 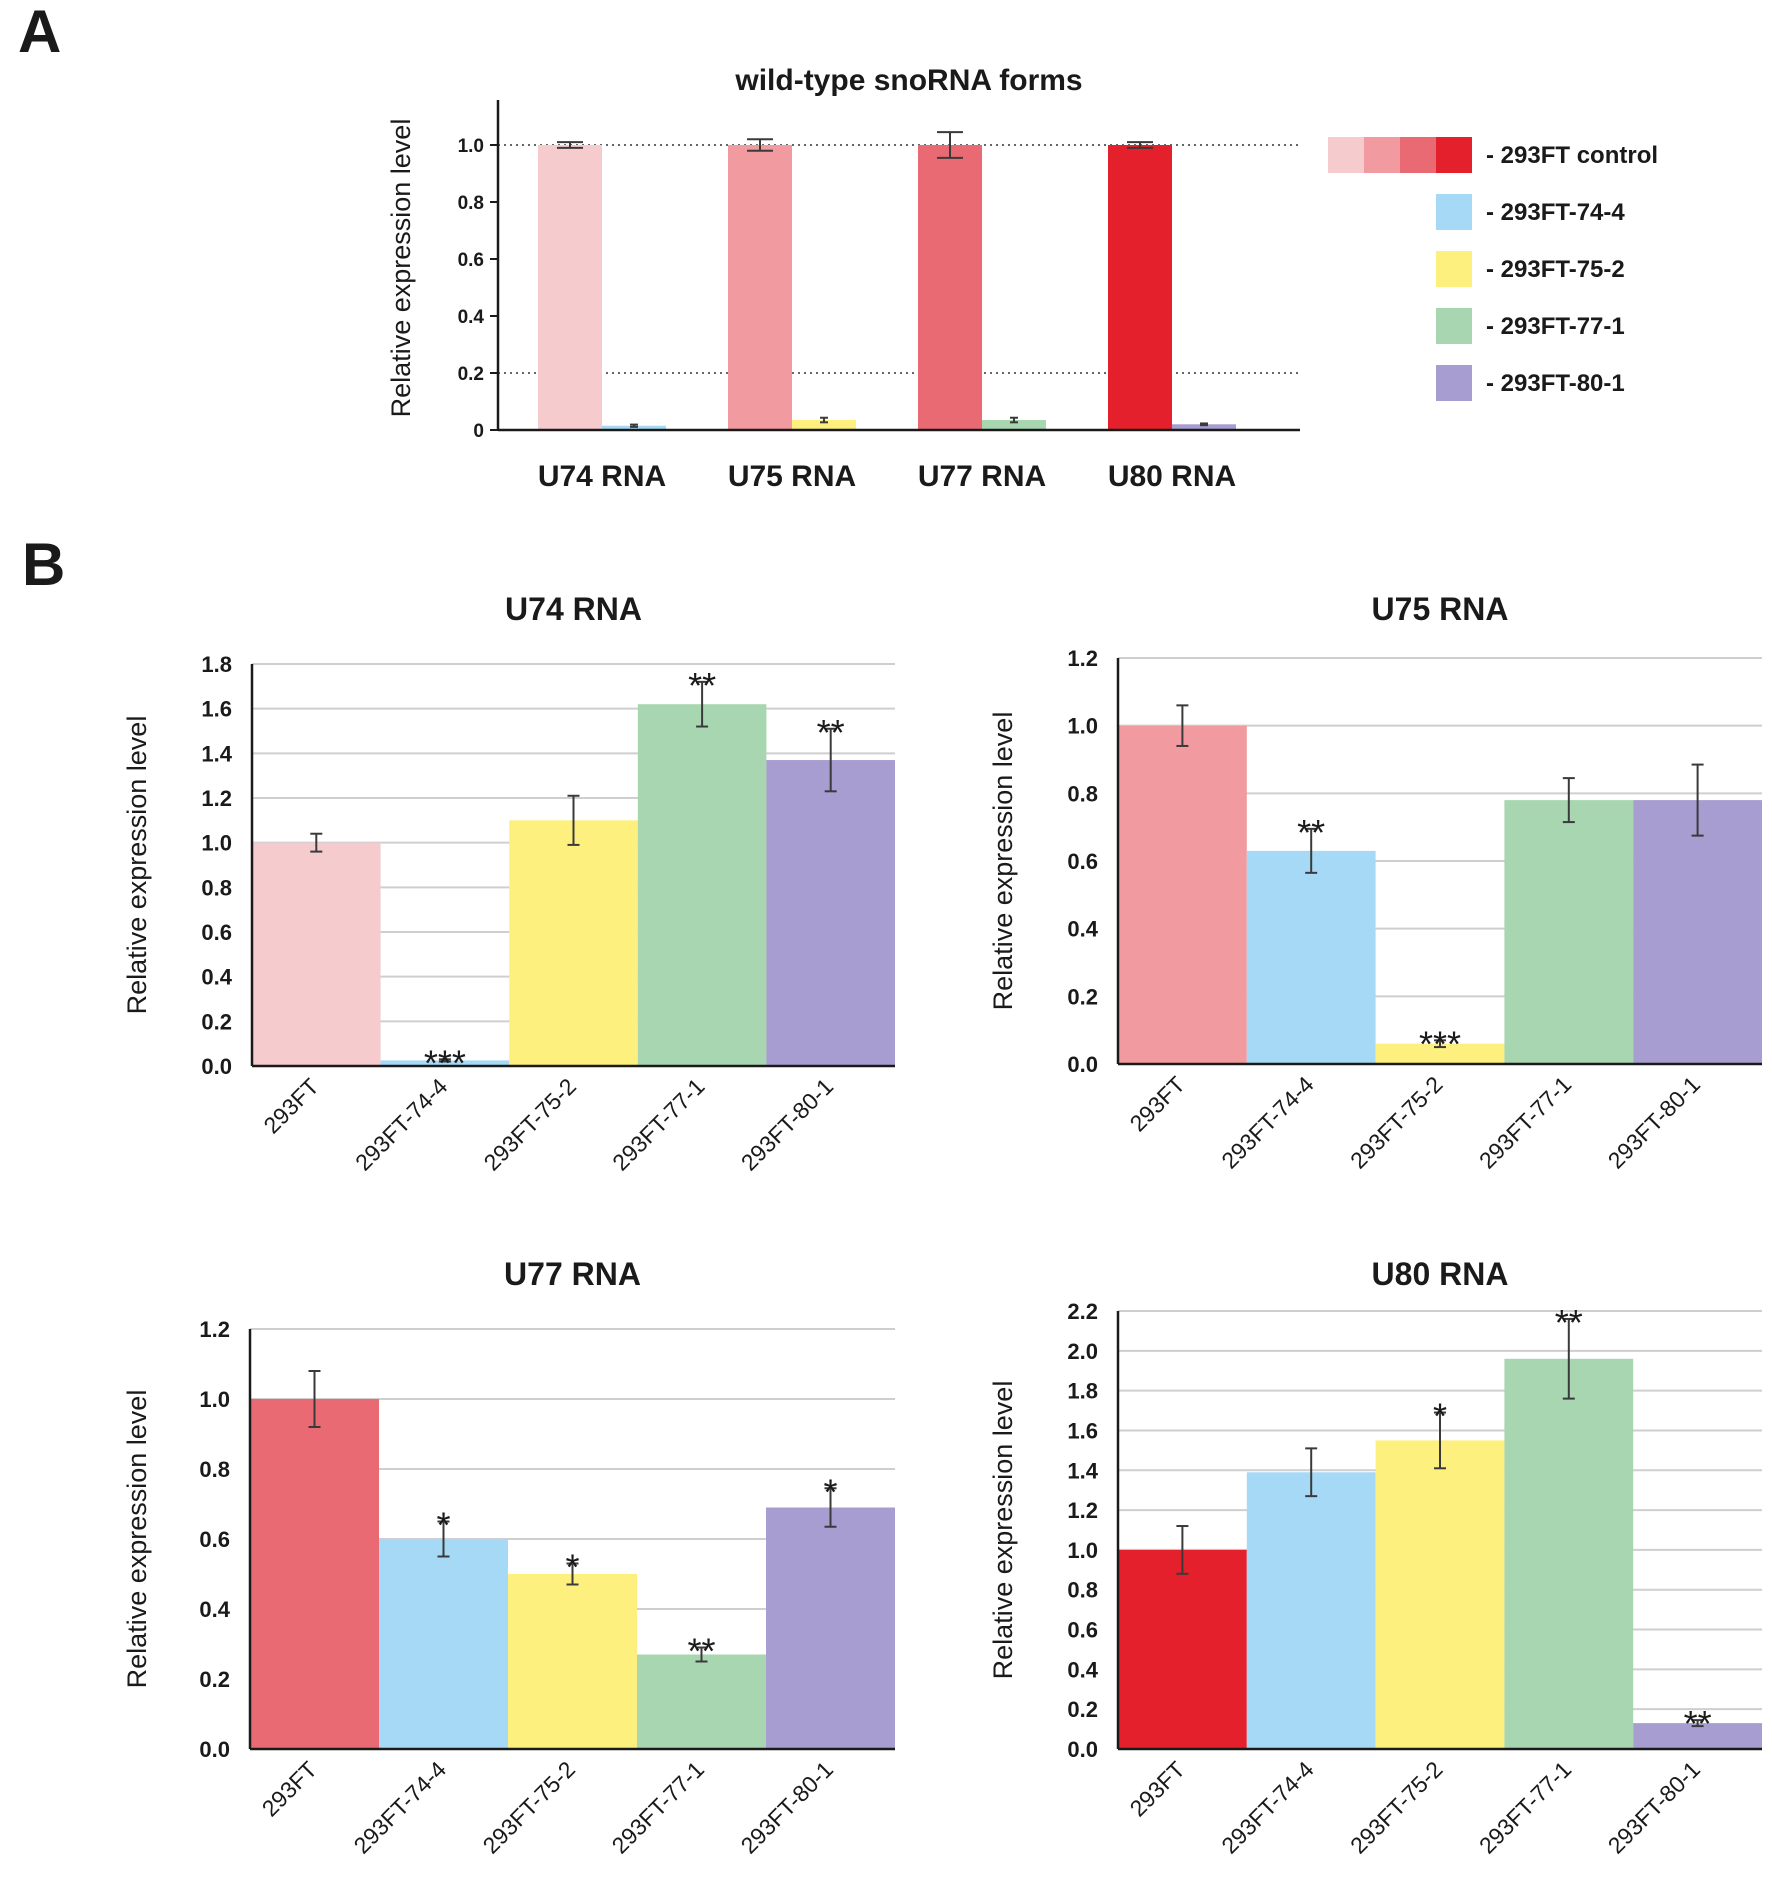 I want to click on legend-label: - 293FT-77-1, so click(x=1555, y=326).